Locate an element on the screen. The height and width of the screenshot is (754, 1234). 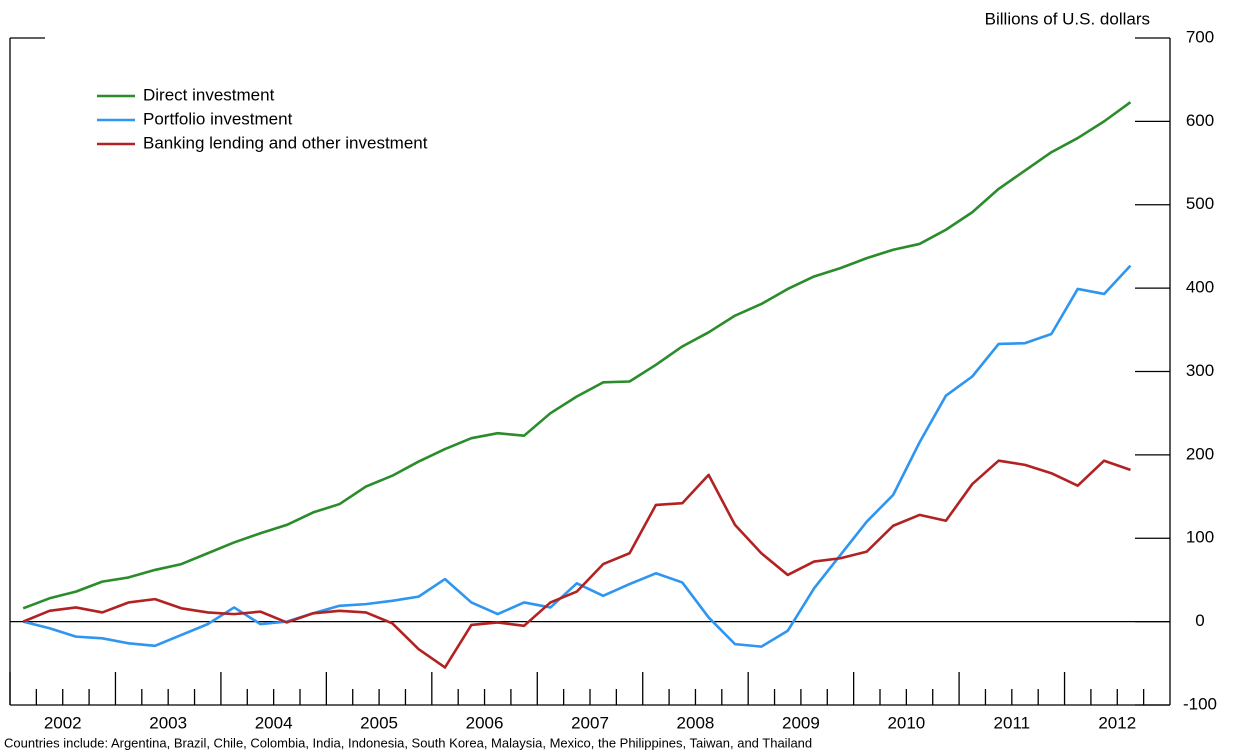
x-tick-label: 2006 is located at coordinates (485, 722).